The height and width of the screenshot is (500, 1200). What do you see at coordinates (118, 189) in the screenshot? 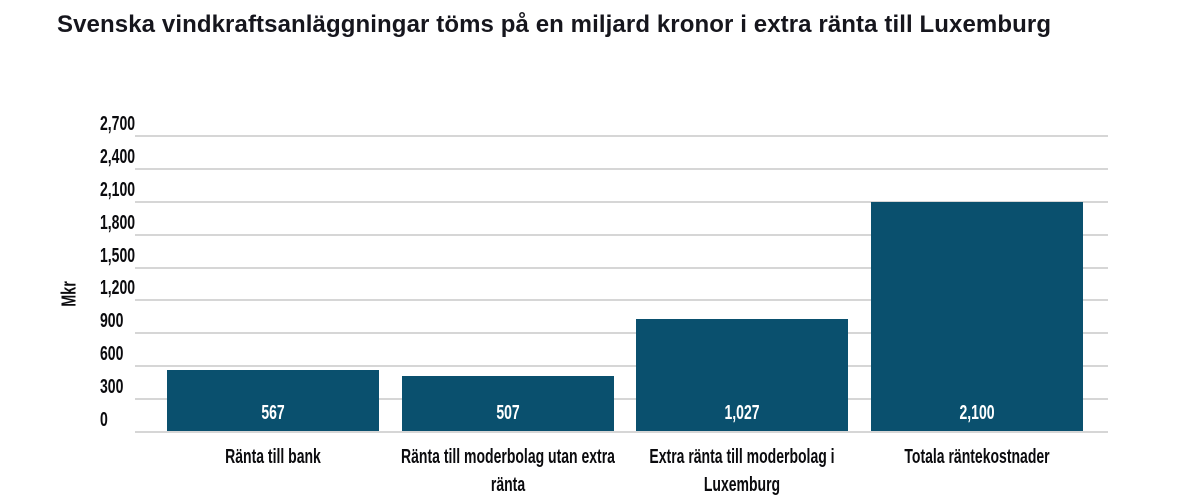
I see `y-tick-label: 2,100` at bounding box center [118, 189].